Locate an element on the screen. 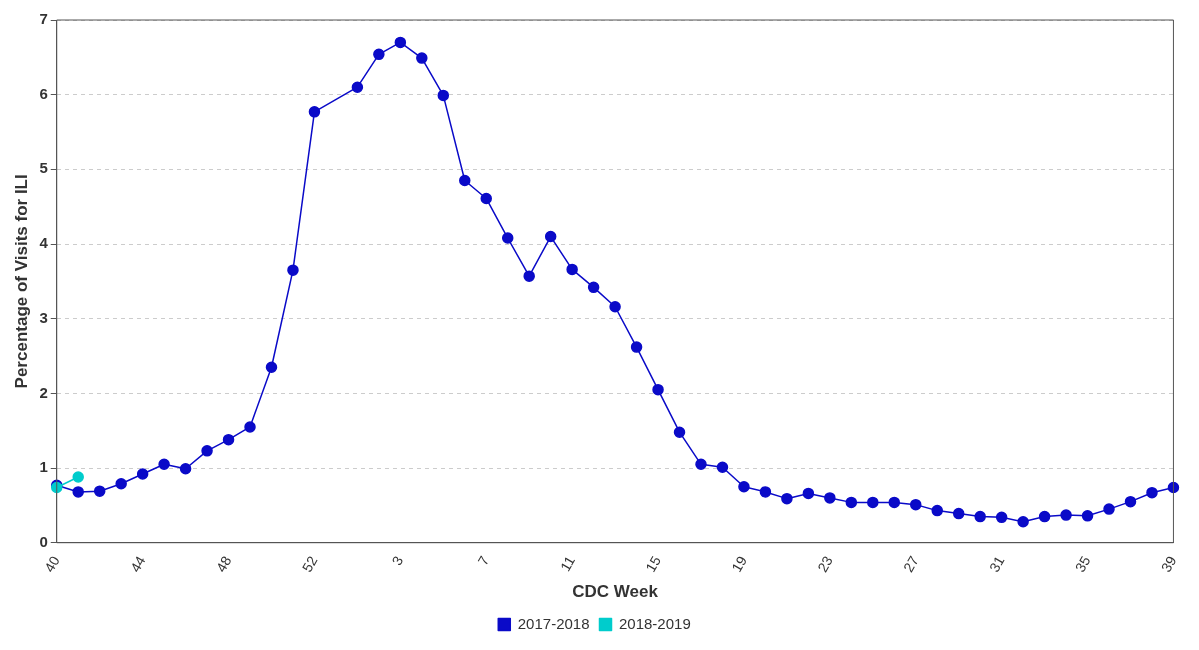 This screenshot has width=1199, height=650. y-tick-label: 3 is located at coordinates (43, 317).